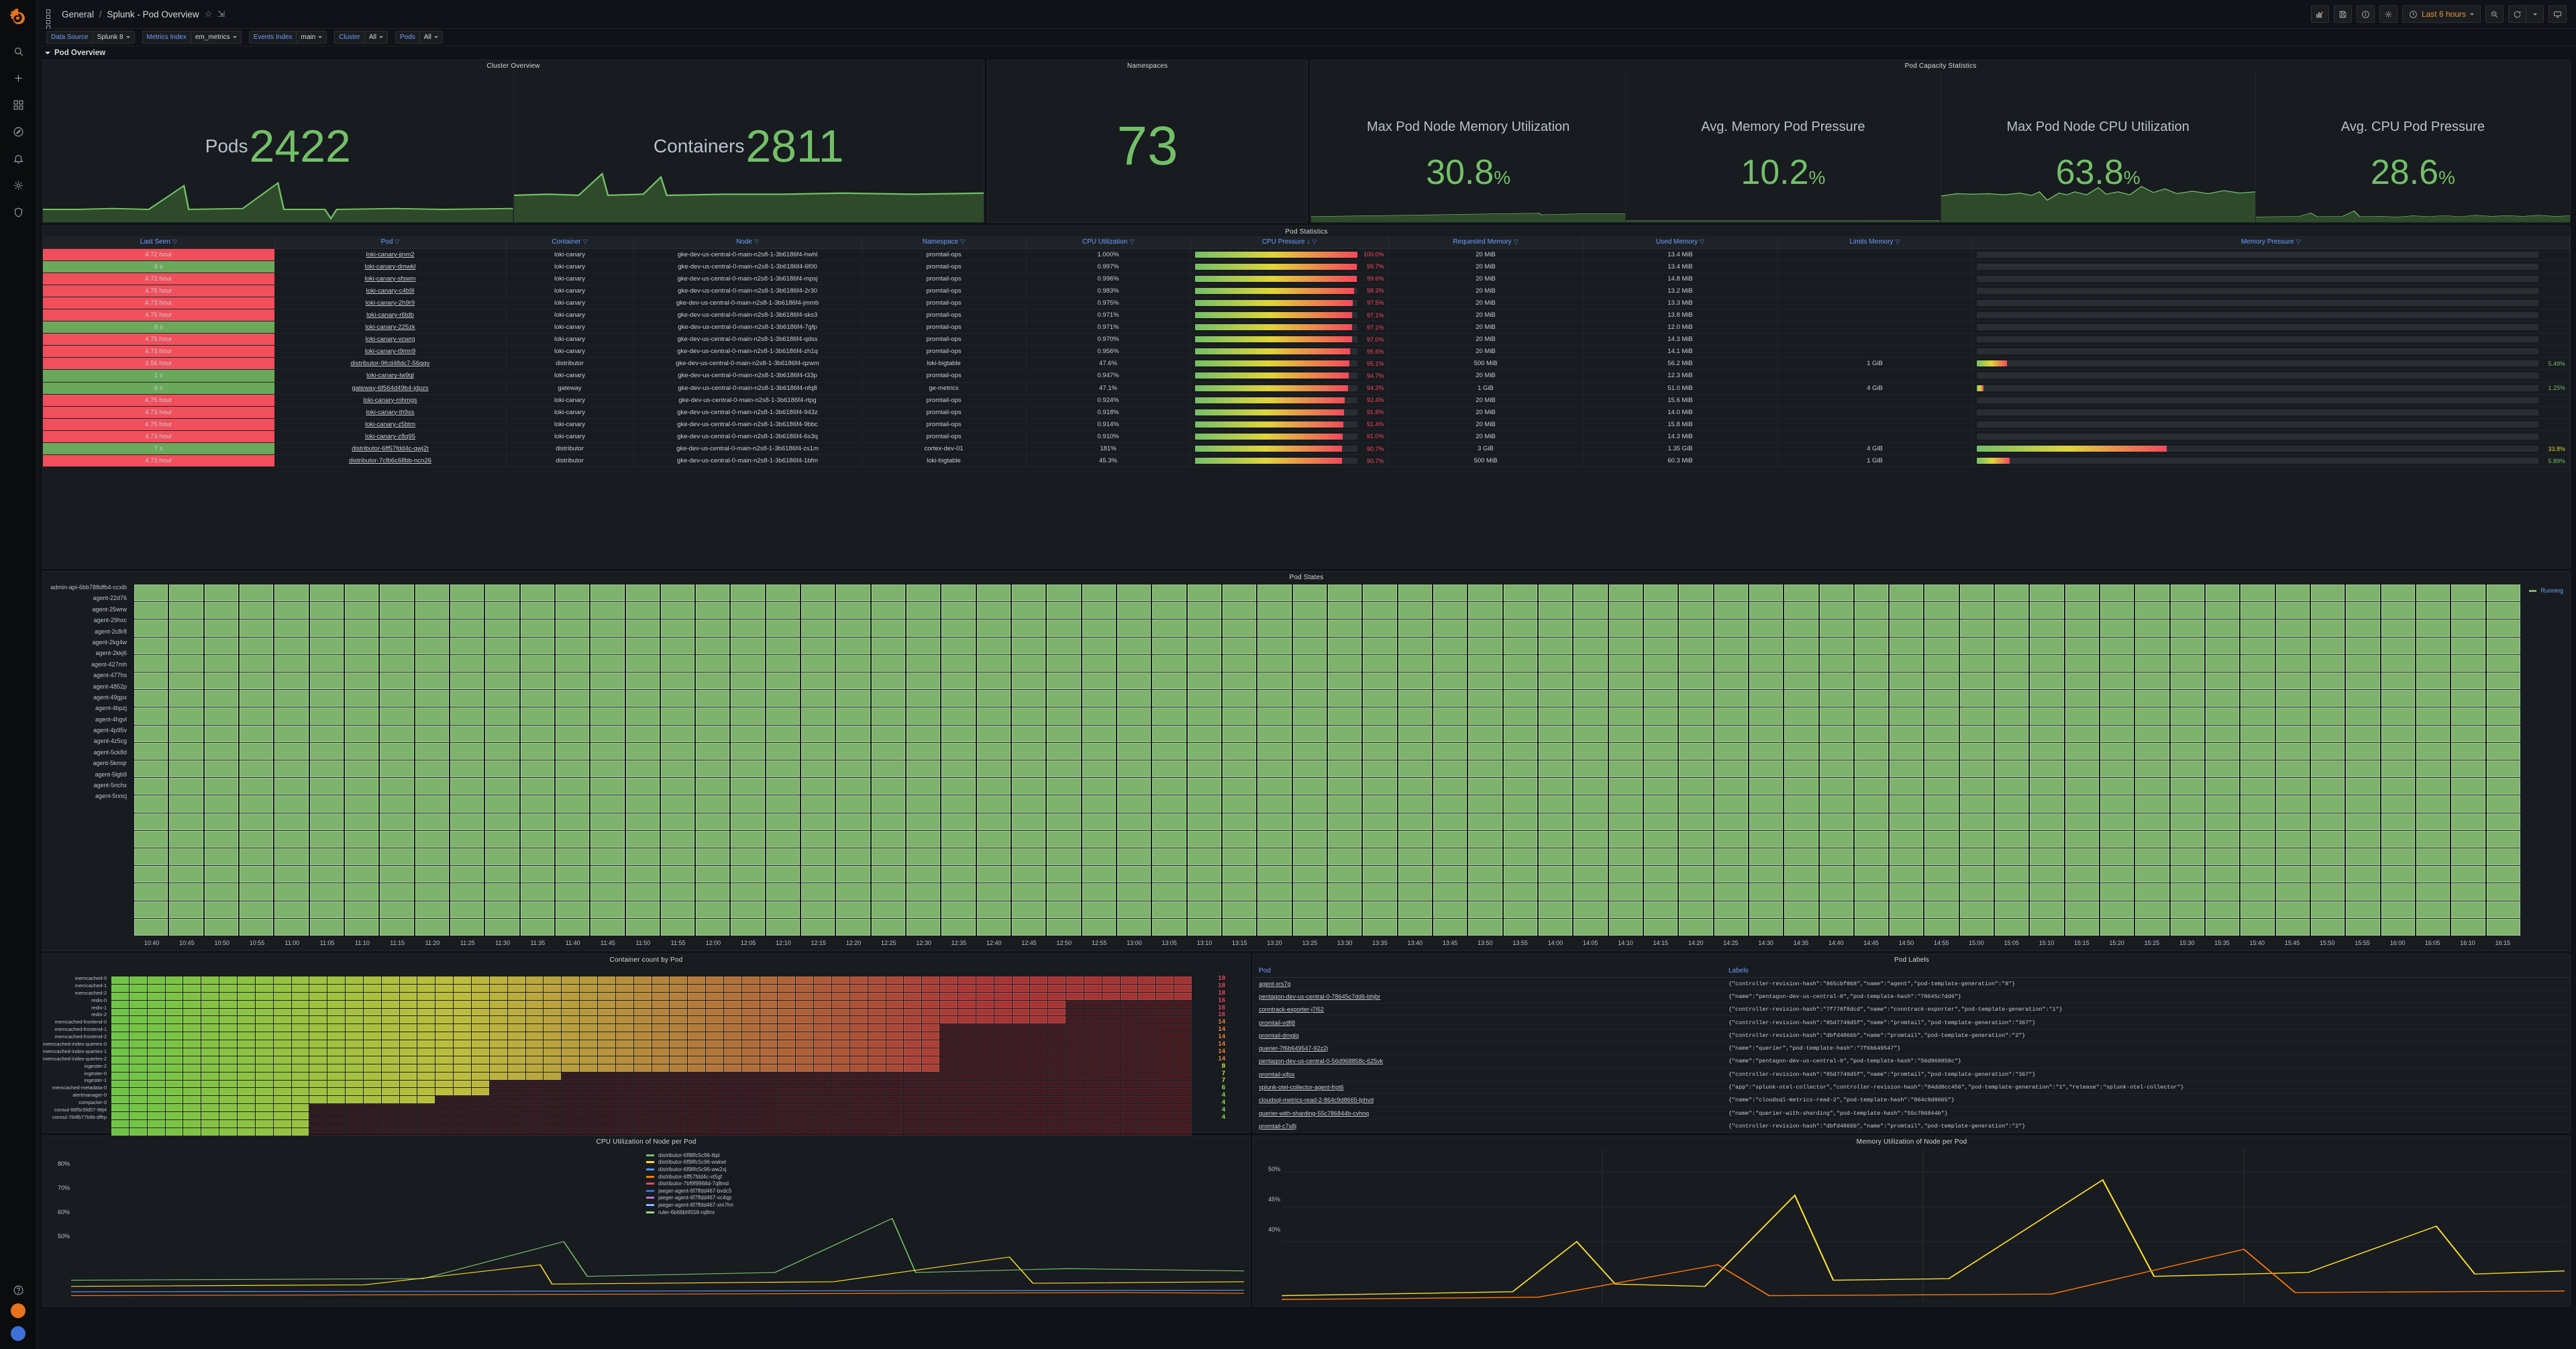 The width and height of the screenshot is (2576, 1349). Describe the element at coordinates (1108, 242) in the screenshot. I see `col-cpu-utilization: CPU Utilization ▽` at that location.